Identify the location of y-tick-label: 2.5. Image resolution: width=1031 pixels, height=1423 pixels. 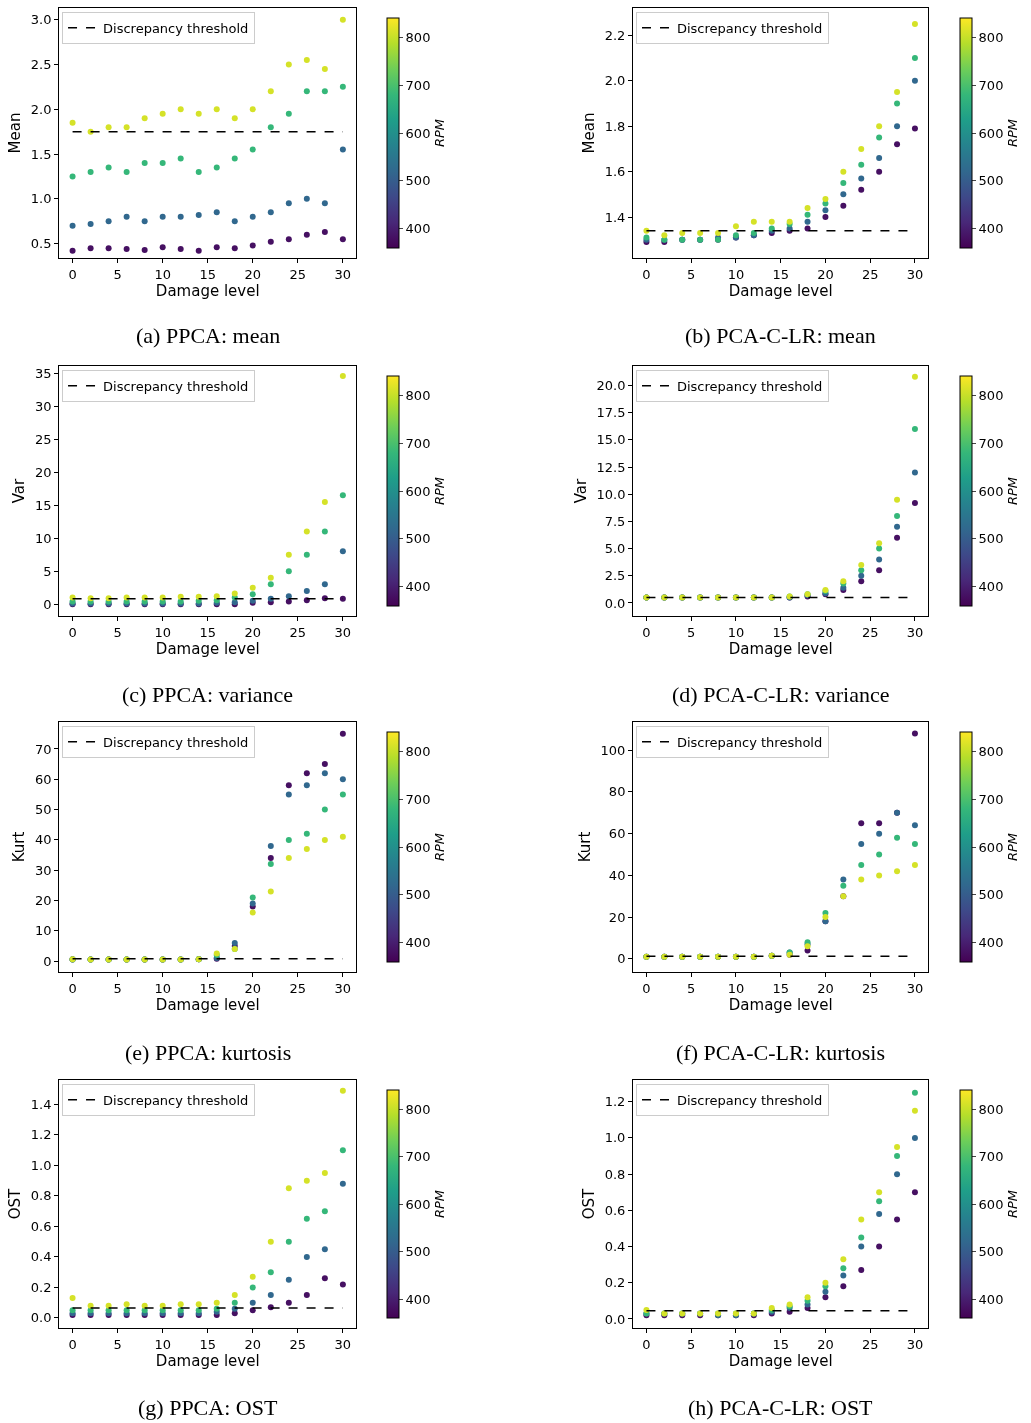
(41, 64).